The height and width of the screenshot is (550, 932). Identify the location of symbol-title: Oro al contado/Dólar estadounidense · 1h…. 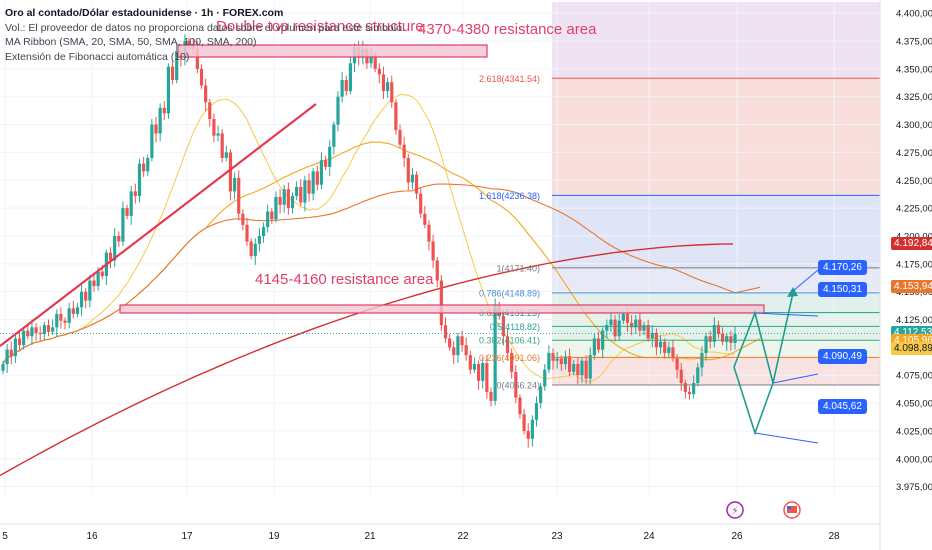
(144, 13).